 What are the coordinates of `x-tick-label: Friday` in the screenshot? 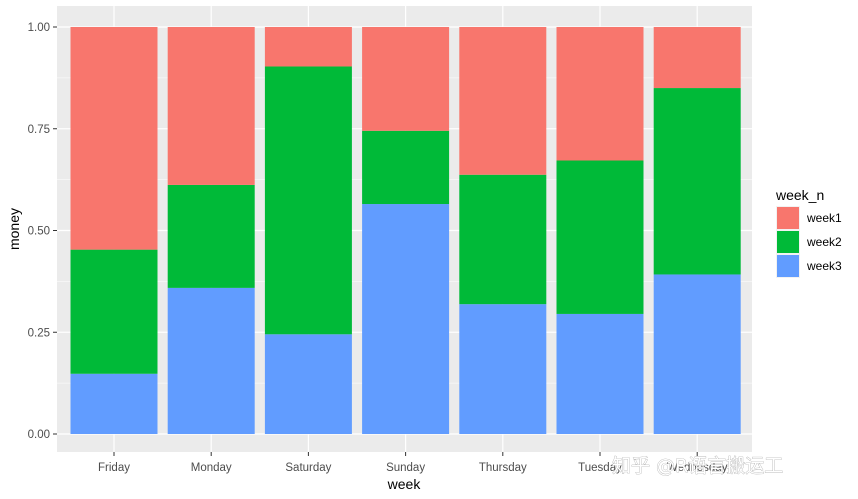 It's located at (114, 468).